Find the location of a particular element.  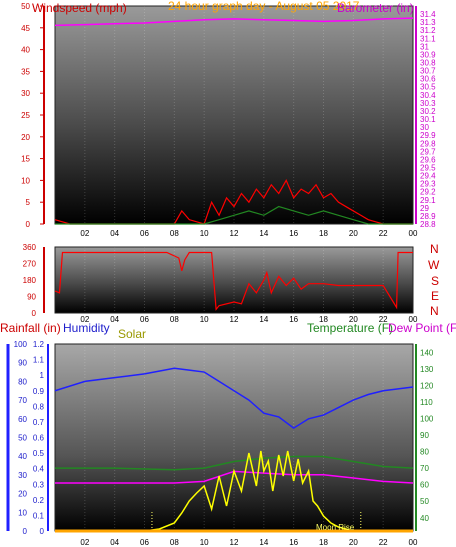

moon-rise-annotation: Moon Rise is located at coordinates (335, 527).